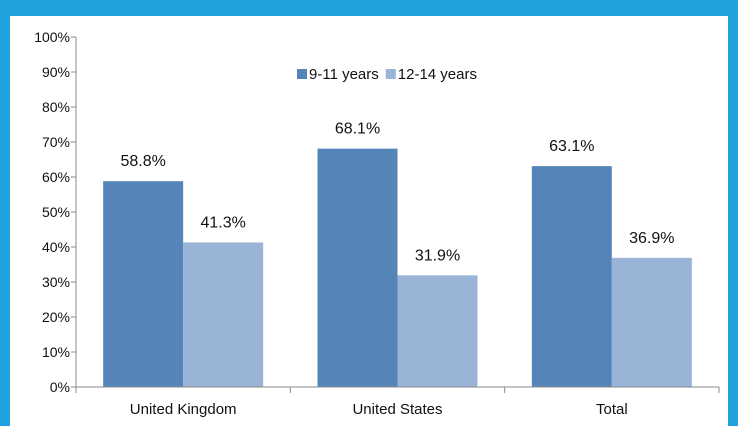 This screenshot has width=738, height=426. I want to click on data-label: 31.9%, so click(437, 255).